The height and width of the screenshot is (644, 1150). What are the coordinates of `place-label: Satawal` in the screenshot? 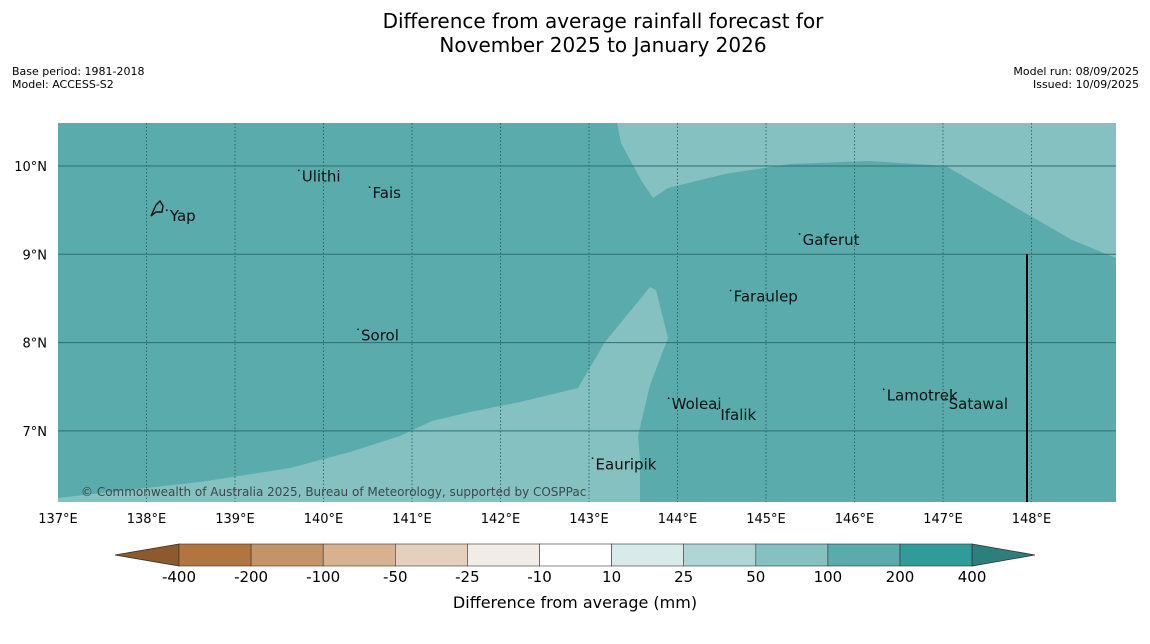 It's located at (978, 404).